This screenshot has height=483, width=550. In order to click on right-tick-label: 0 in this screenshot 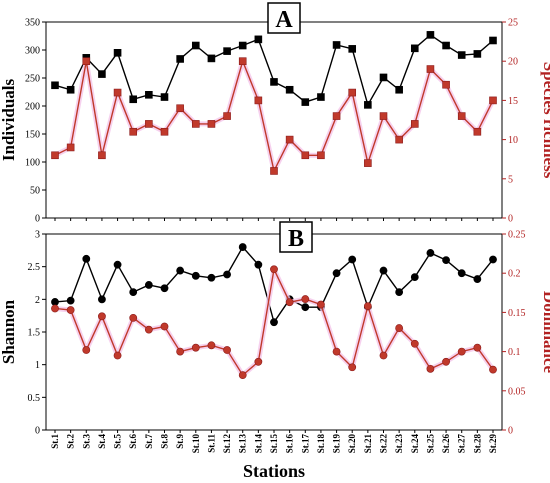, I will do `click(510, 431)`.